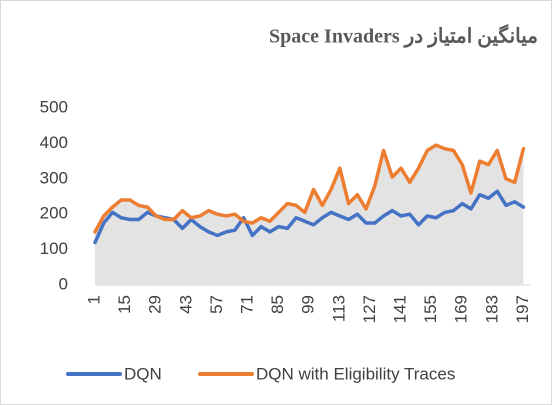 The height and width of the screenshot is (405, 552). Describe the element at coordinates (461, 309) in the screenshot. I see `x-tick-label: 169` at that location.